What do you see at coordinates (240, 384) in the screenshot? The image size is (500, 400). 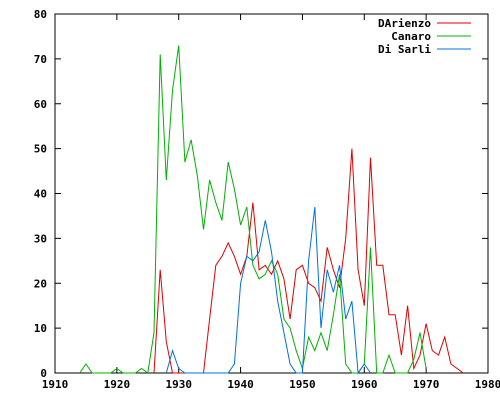 I see `x-tick-label: 1940` at bounding box center [240, 384].